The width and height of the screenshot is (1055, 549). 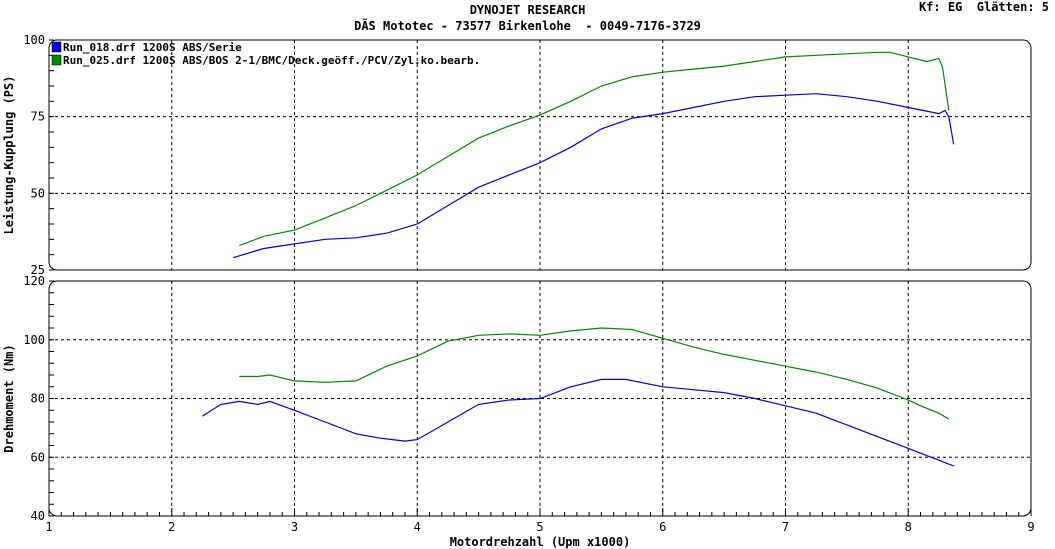 What do you see at coordinates (785, 527) in the screenshot?
I see `torque-x-tick-label: 7` at bounding box center [785, 527].